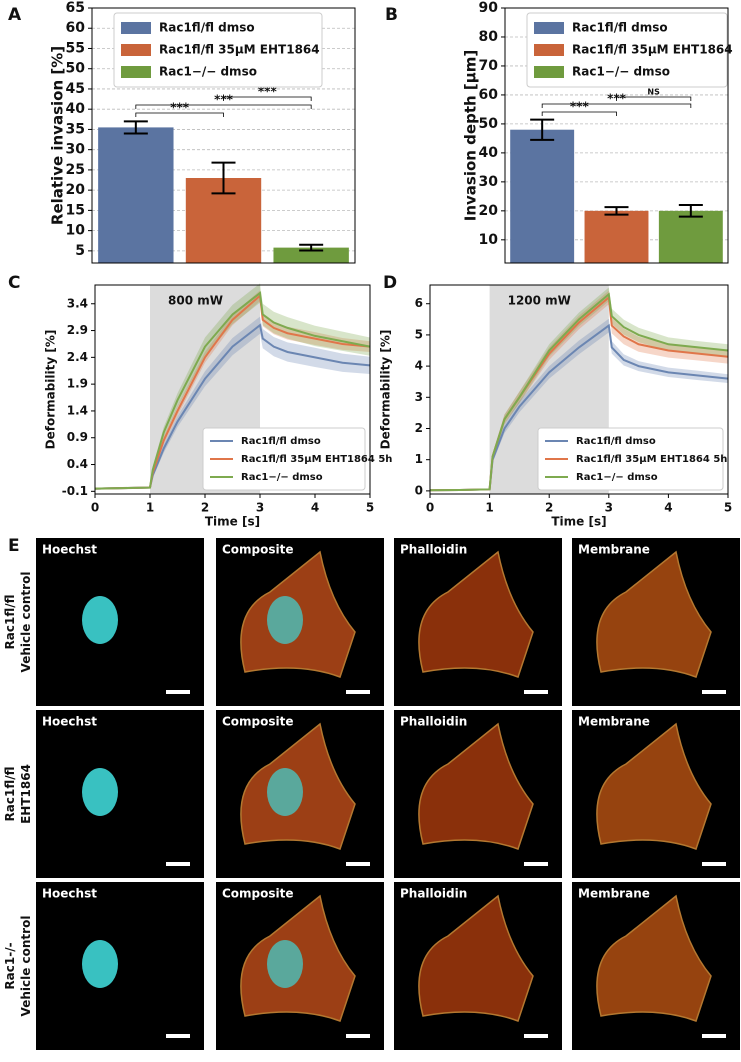 The width and height of the screenshot is (741, 1062). Describe the element at coordinates (471, 136) in the screenshot. I see `y-axis-label: Invasion depth [μm]` at that location.